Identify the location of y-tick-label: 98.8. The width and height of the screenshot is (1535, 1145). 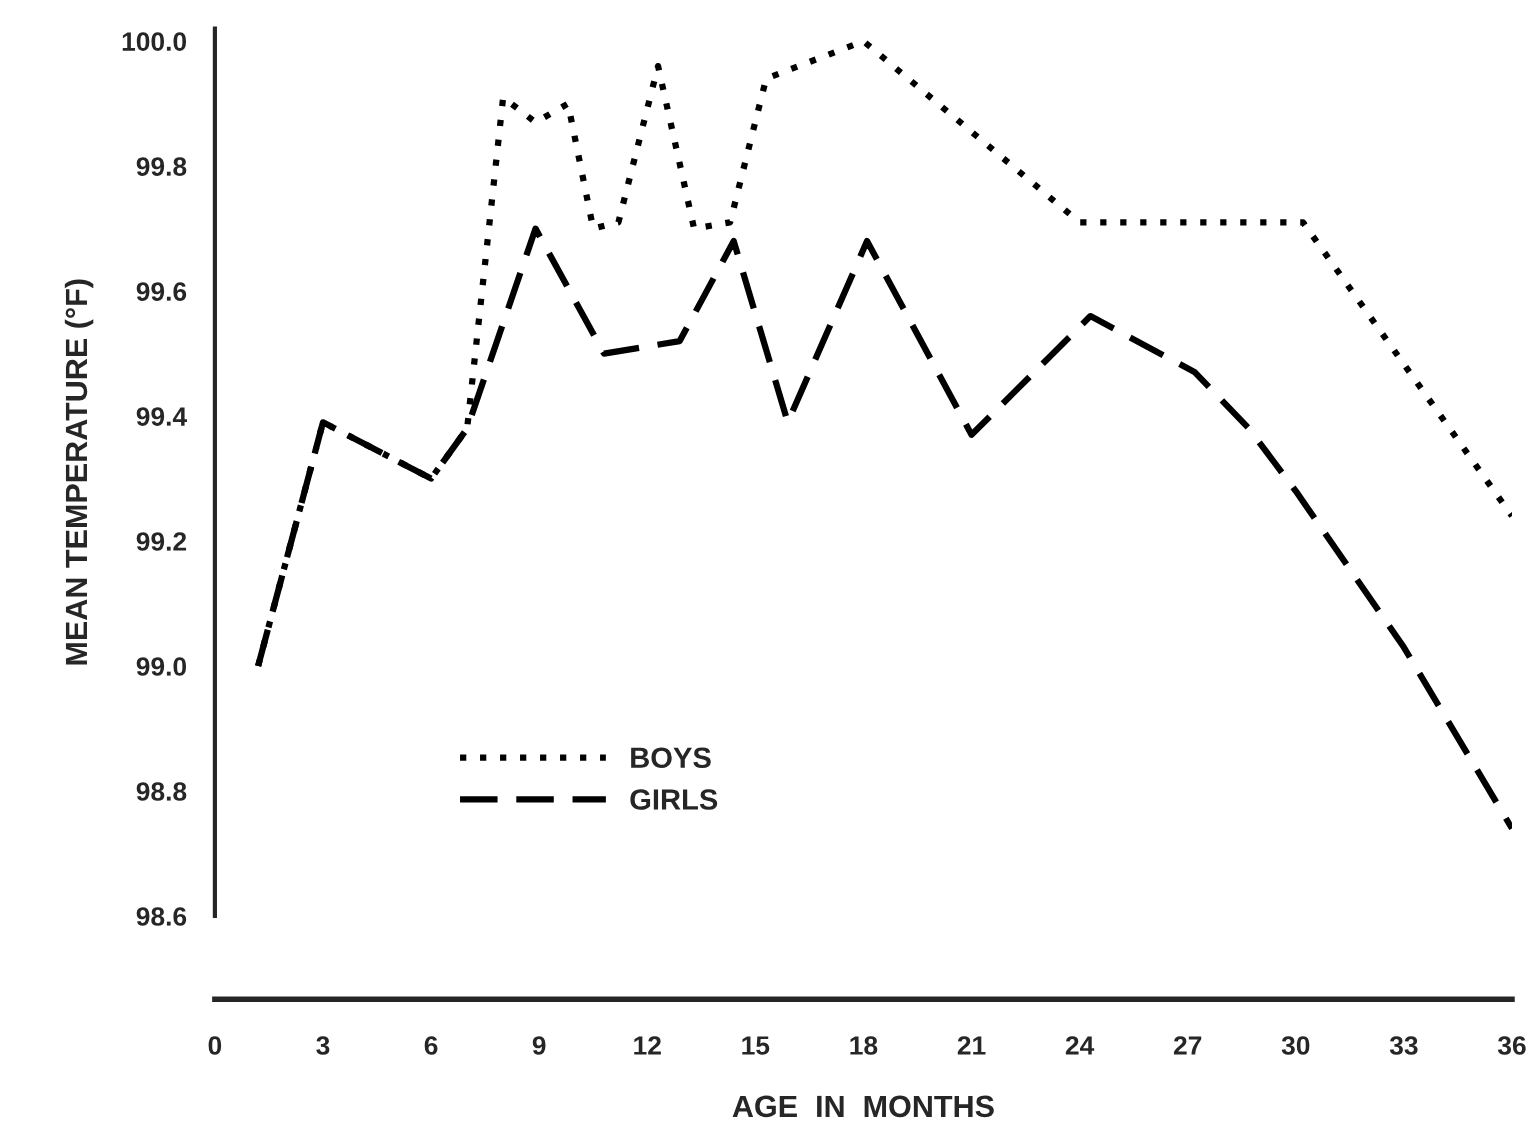
(161, 791).